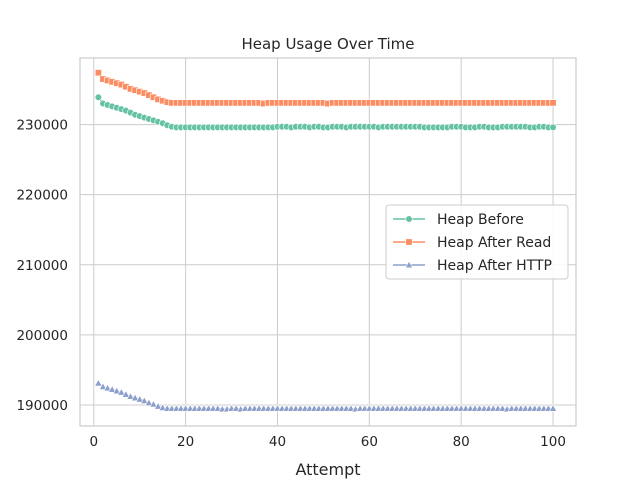 Image resolution: width=640 pixels, height=480 pixels. Describe the element at coordinates (277, 442) in the screenshot. I see `x-tick-label: 40` at that location.